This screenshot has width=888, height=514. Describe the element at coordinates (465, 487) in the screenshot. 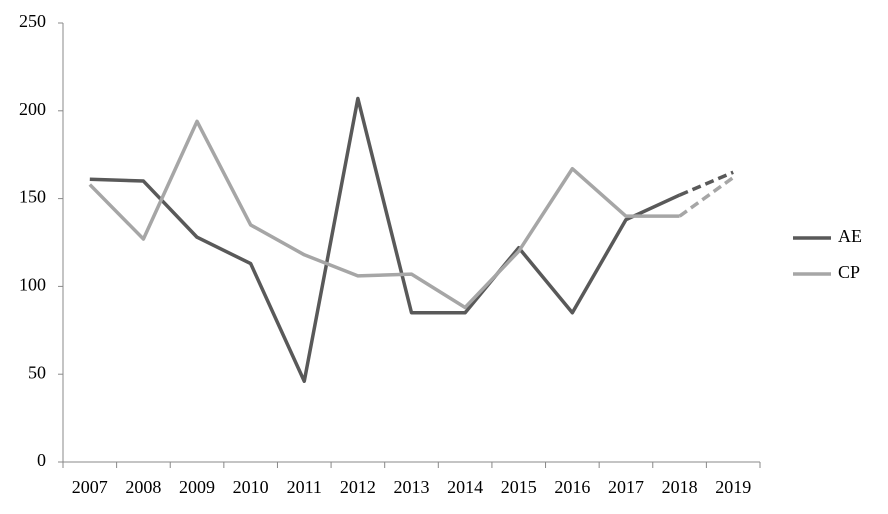

I see `x-tick-label: 2014` at that location.